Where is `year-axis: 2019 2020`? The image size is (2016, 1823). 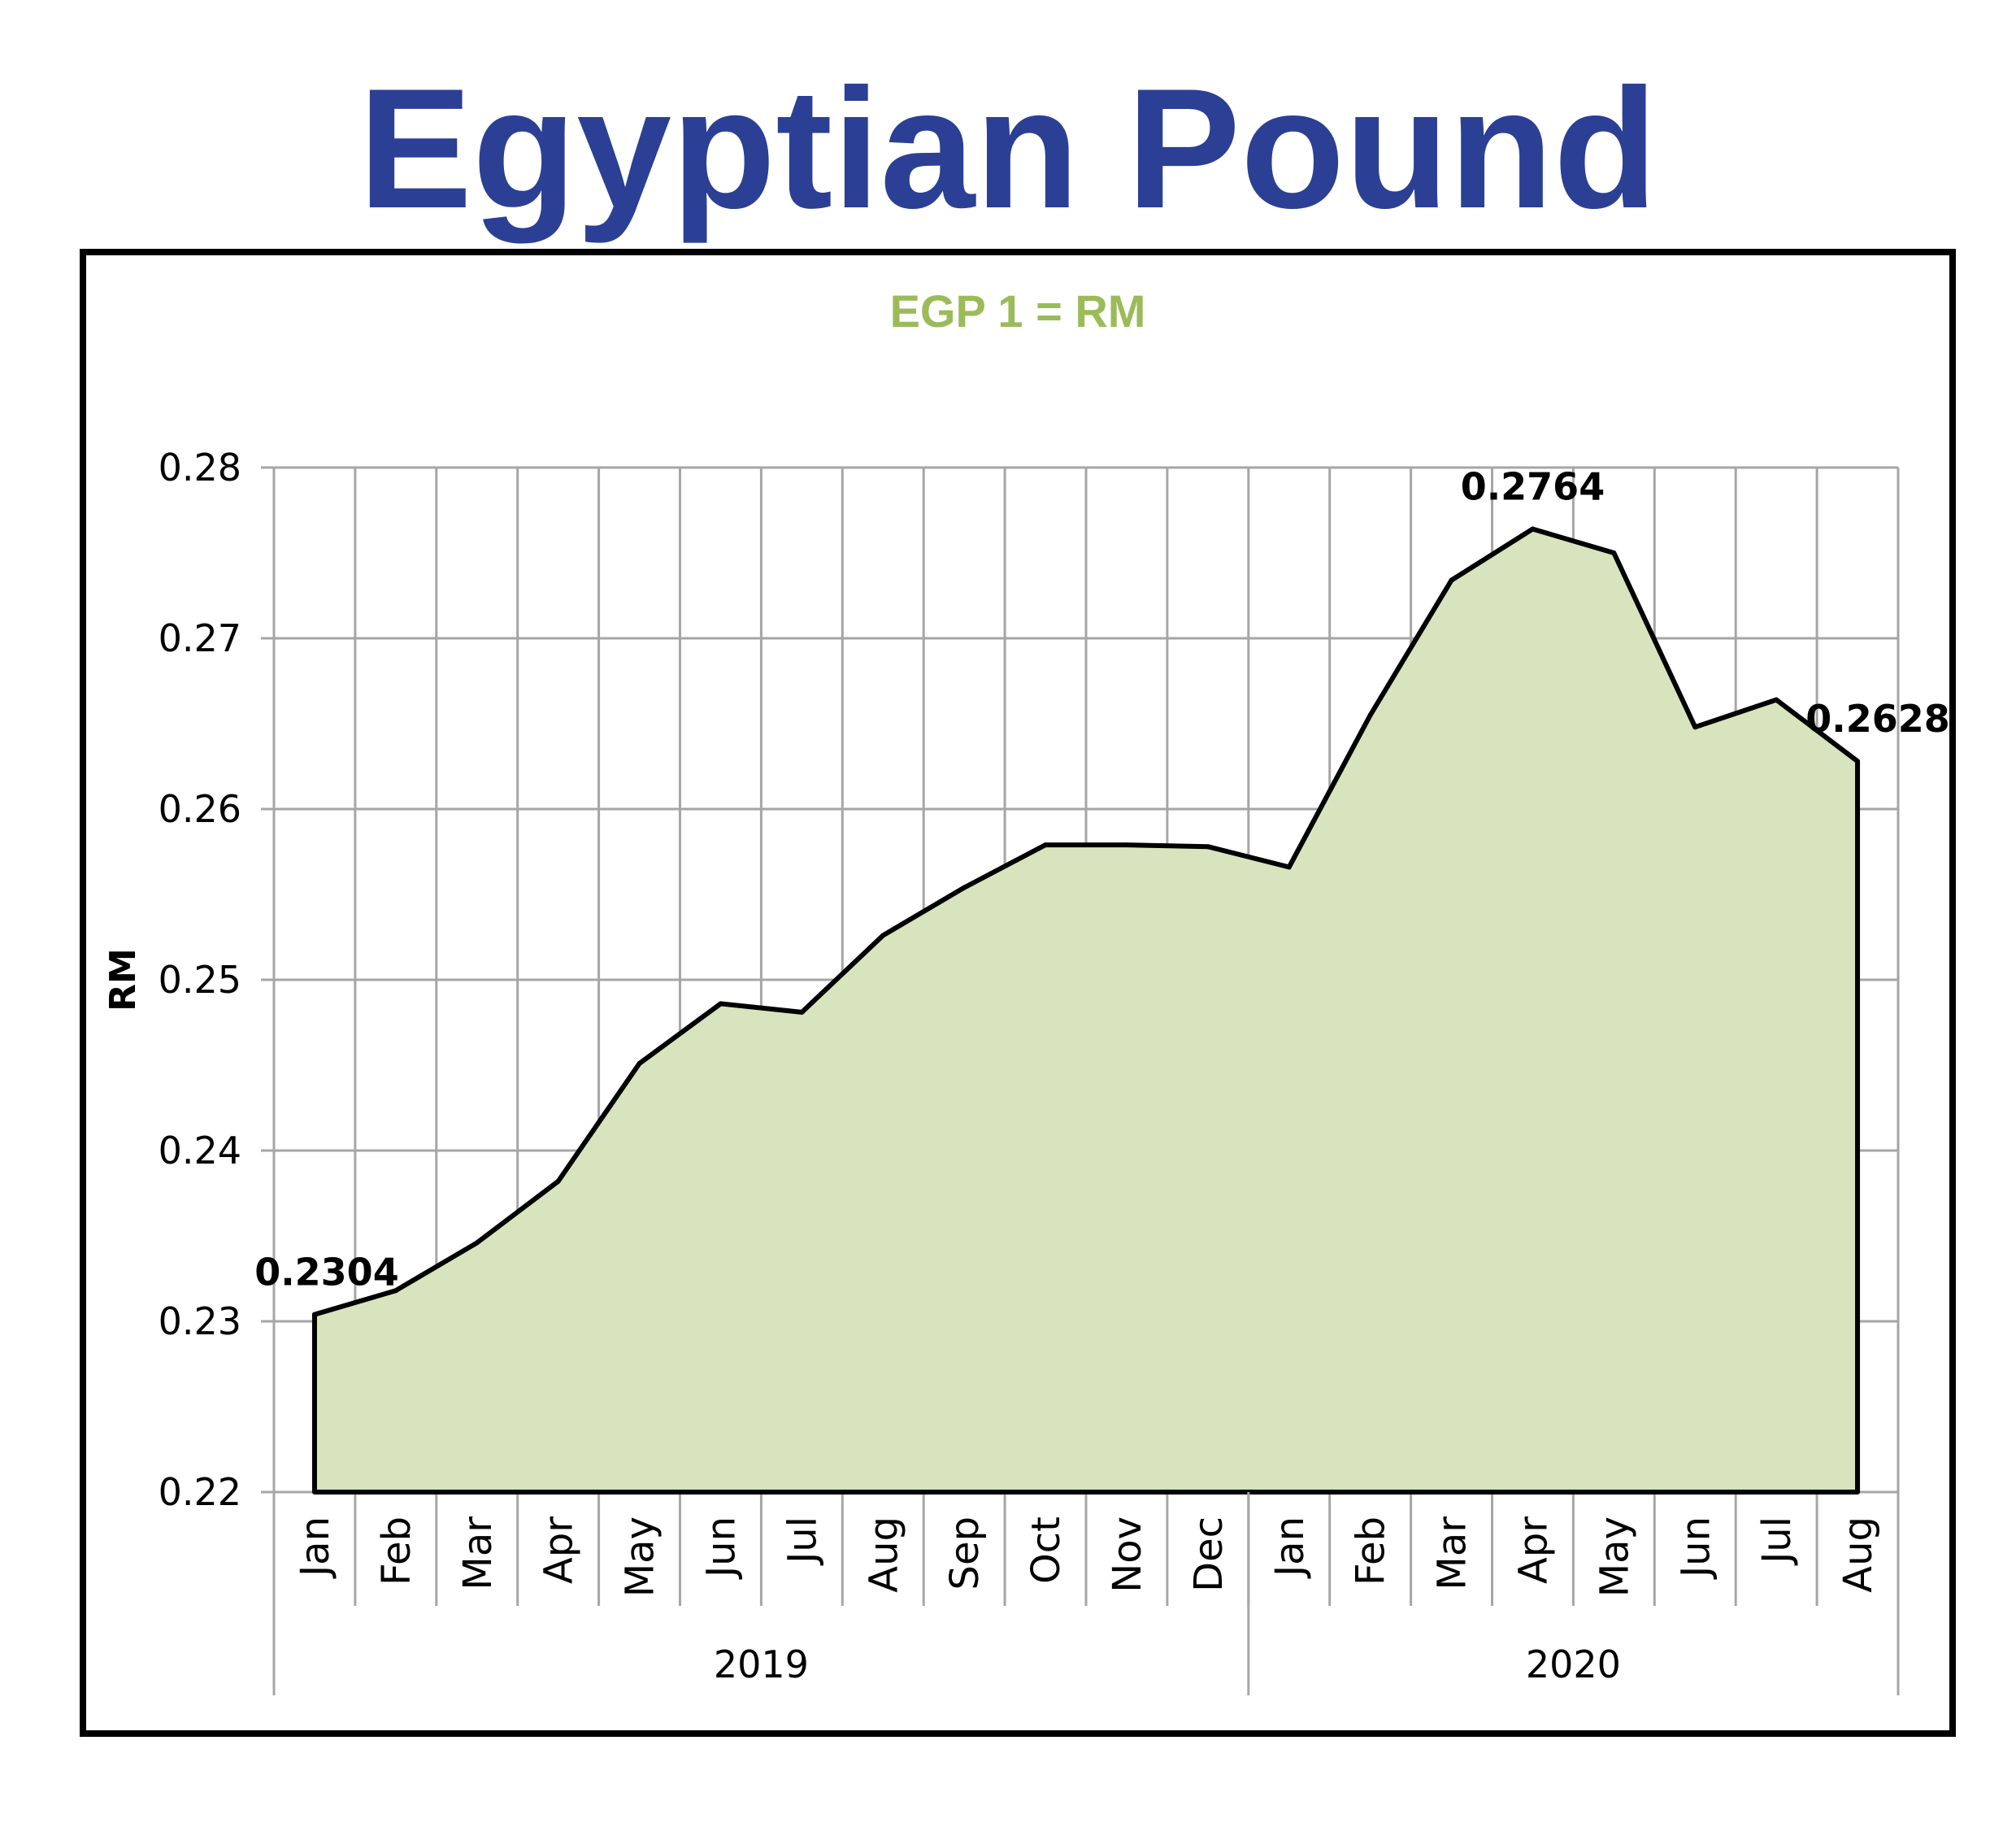
year-axis: 2019 2020 is located at coordinates (1086, 1593).